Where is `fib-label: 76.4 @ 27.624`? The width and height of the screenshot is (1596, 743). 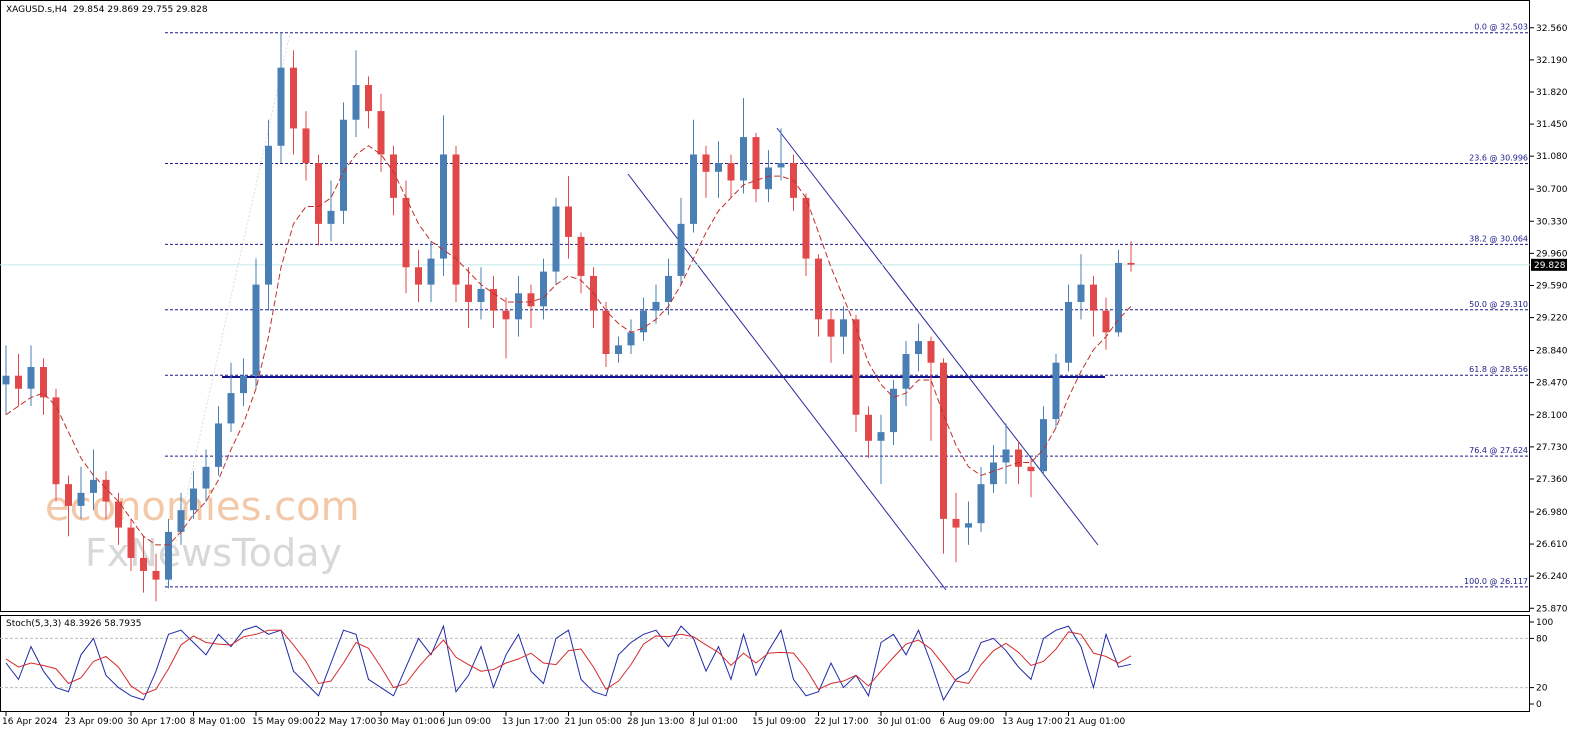 fib-label: 76.4 @ 27.624 is located at coordinates (1498, 450).